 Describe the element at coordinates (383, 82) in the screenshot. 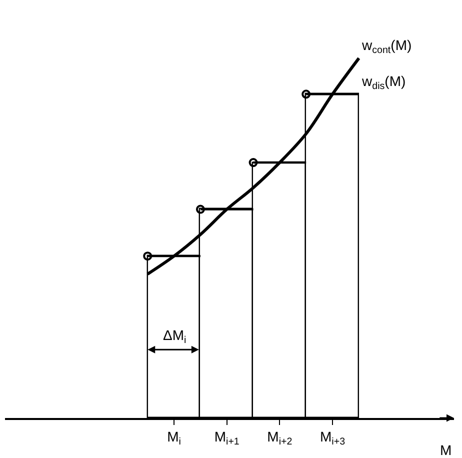

I see `series-label: w$_{dis}$(M)` at that location.